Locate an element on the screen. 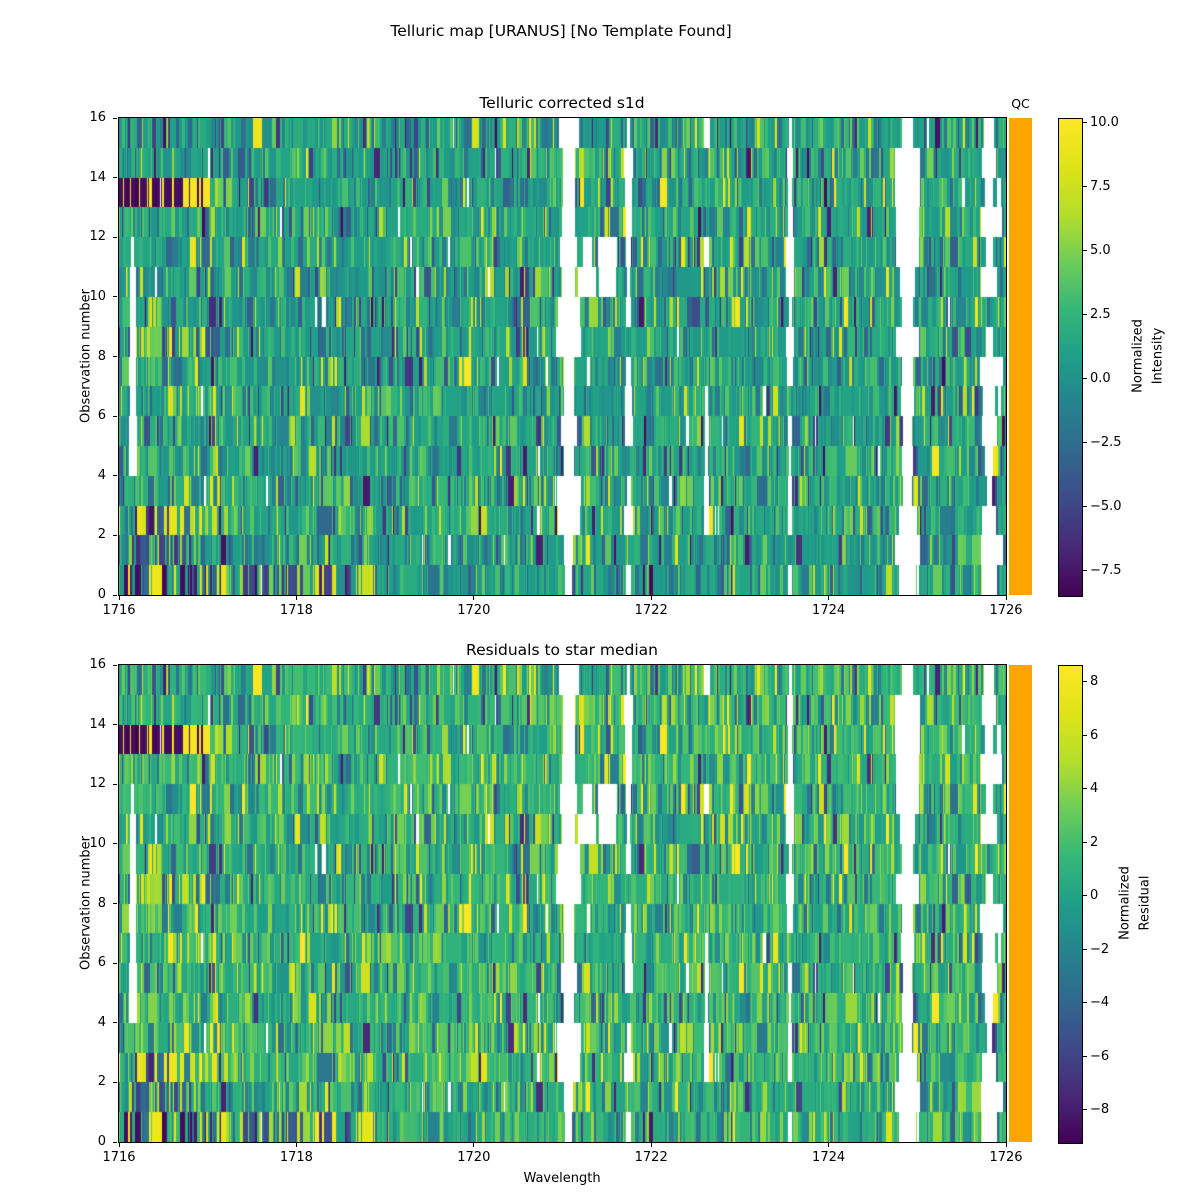 Image resolution: width=1200 pixels, height=1200 pixels. colorbar-tick-label: −2 is located at coordinates (1100, 949).